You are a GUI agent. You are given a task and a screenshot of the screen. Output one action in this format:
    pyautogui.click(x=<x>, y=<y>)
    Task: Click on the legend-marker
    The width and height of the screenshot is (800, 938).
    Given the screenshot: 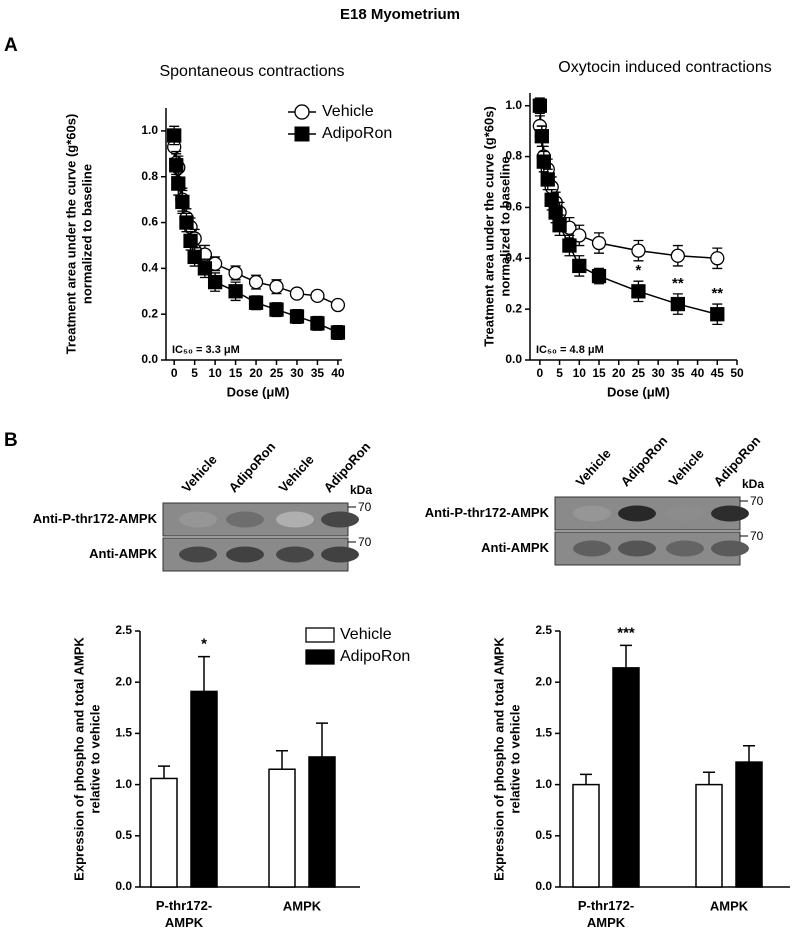 What is the action you would take?
    pyautogui.click(x=302, y=112)
    